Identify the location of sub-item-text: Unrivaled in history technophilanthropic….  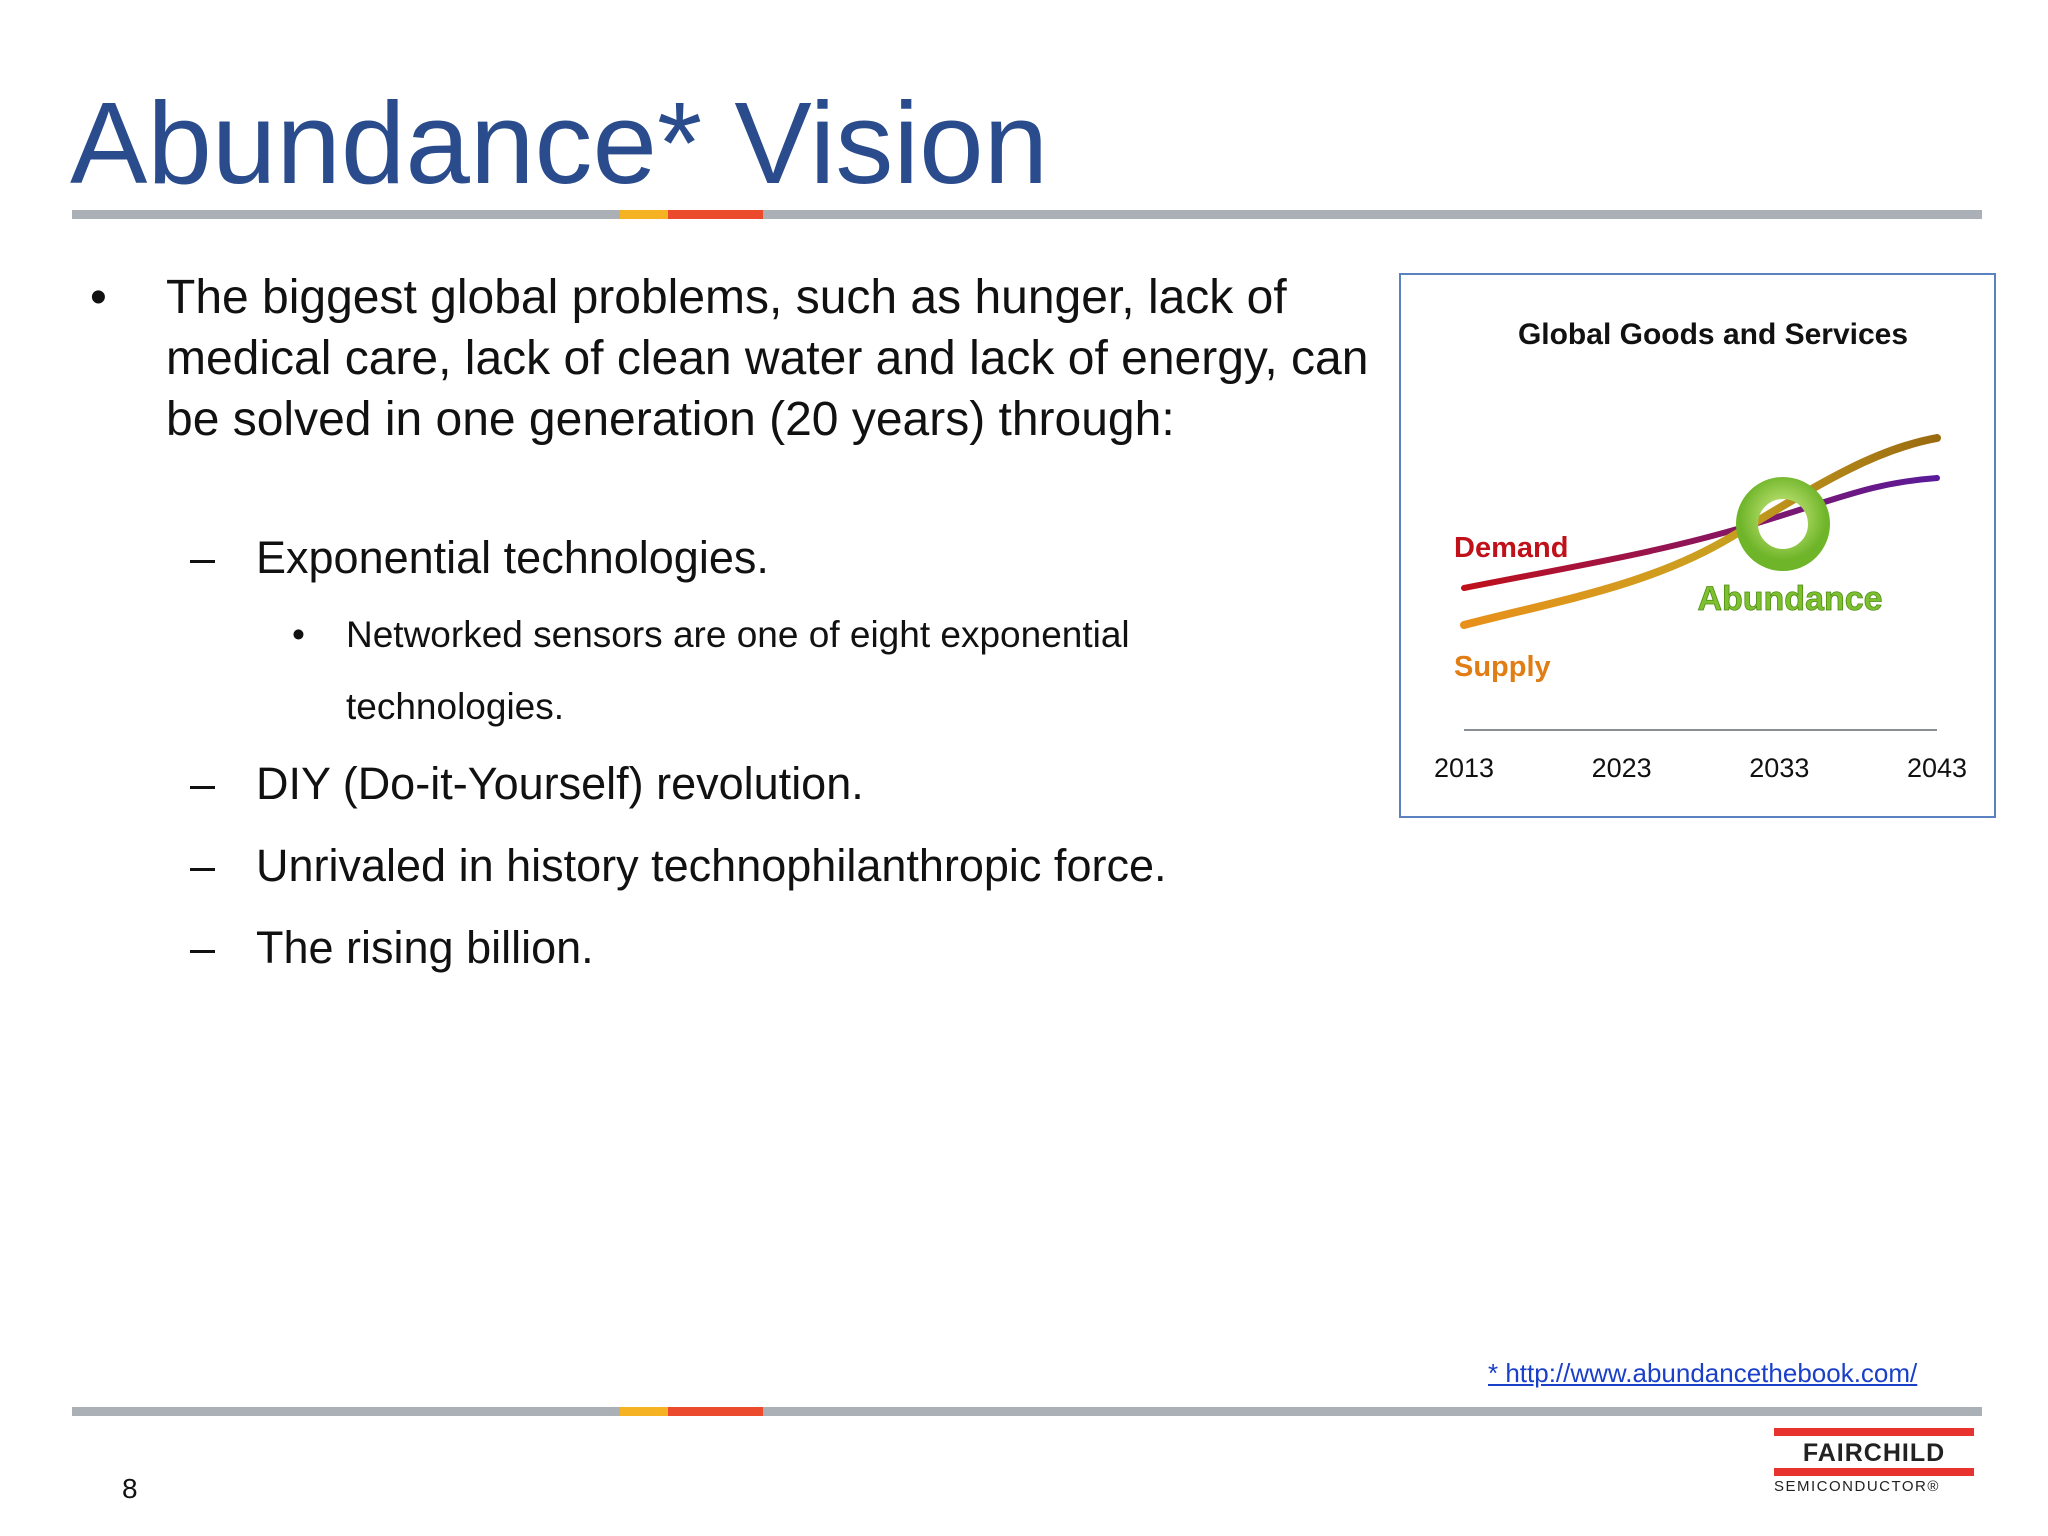
(711, 865).